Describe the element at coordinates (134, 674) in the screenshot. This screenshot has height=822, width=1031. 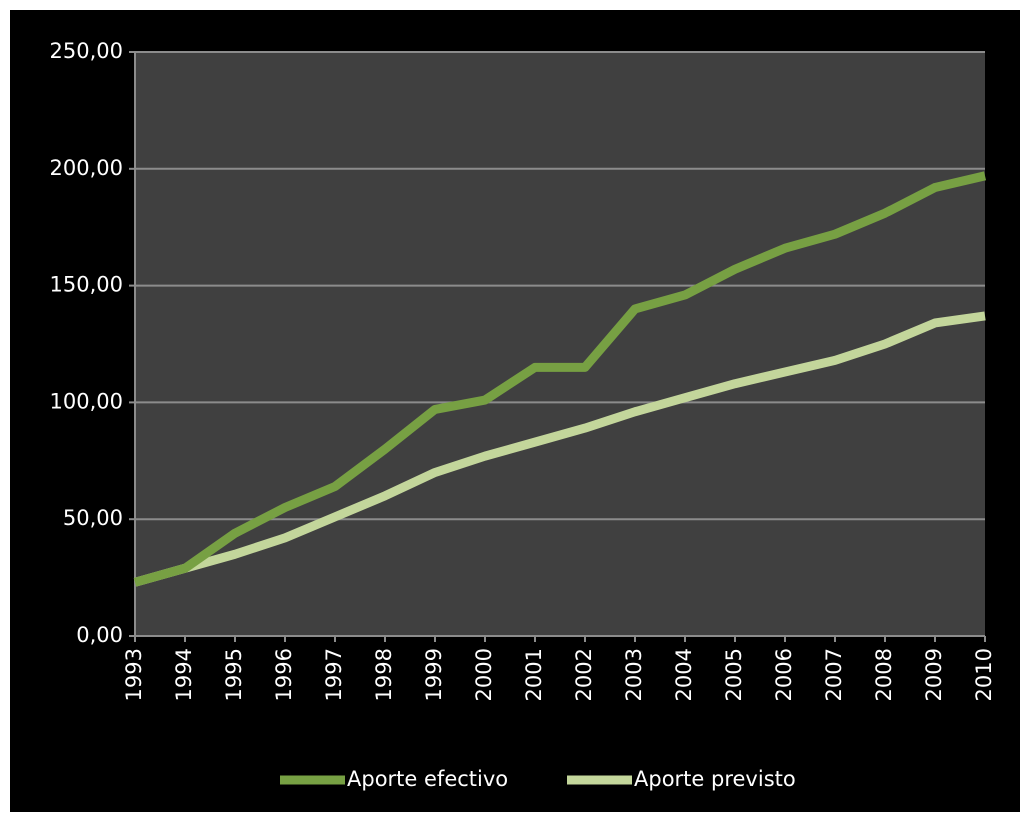
I see `x-tick-label: 1993` at that location.